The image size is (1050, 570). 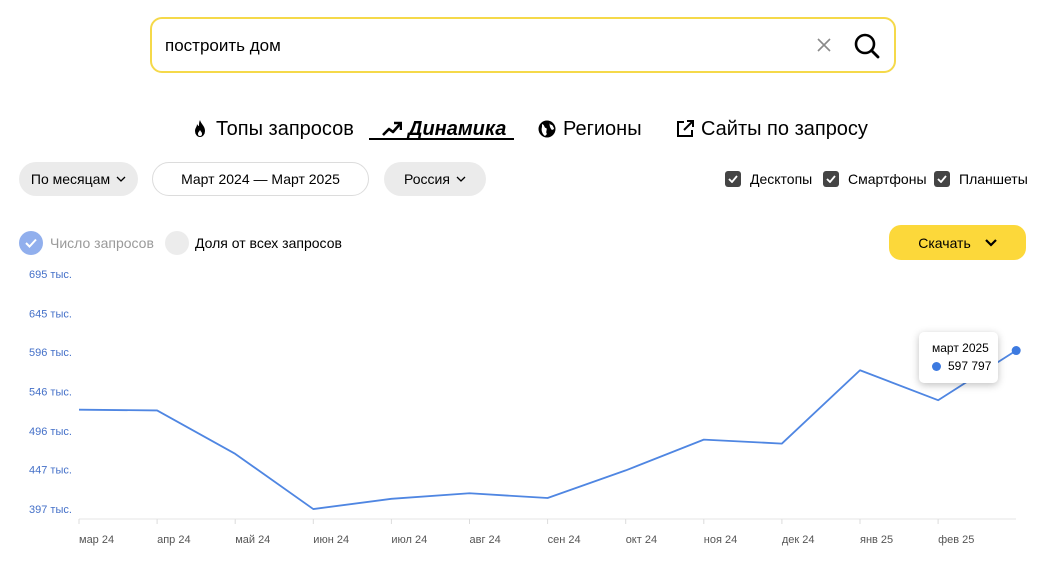 I want to click on x-tick-label: мар 24, so click(x=96, y=540).